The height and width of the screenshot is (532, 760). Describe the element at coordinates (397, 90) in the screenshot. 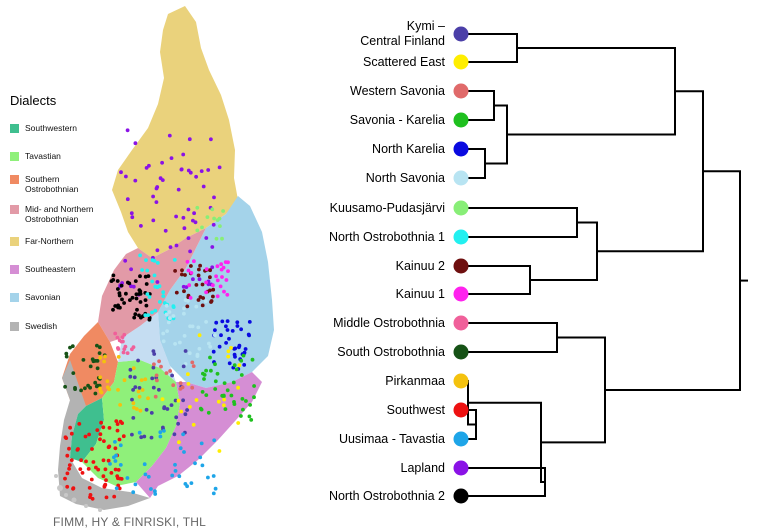

I see `leaf-label: Western Savonia` at that location.